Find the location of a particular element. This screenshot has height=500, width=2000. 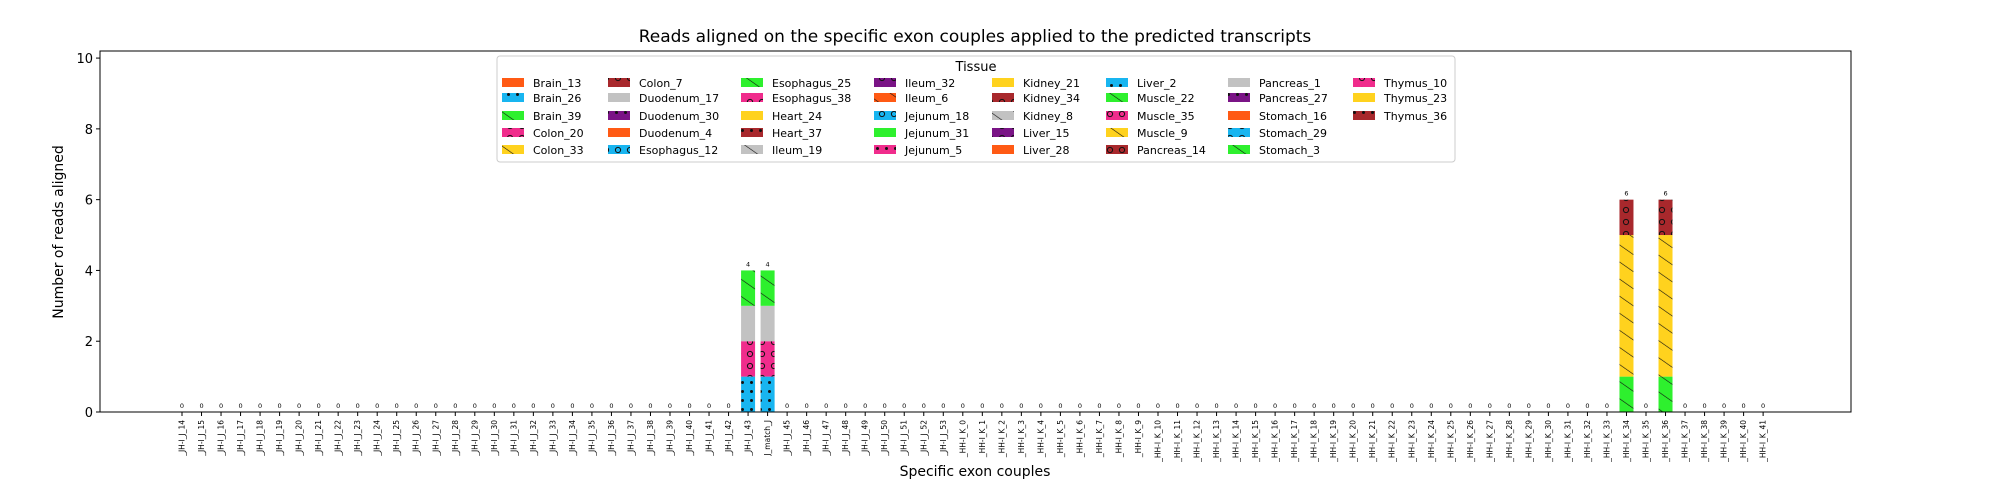

x-tick-label: _JH-I_J_47 is located at coordinates (826, 438).